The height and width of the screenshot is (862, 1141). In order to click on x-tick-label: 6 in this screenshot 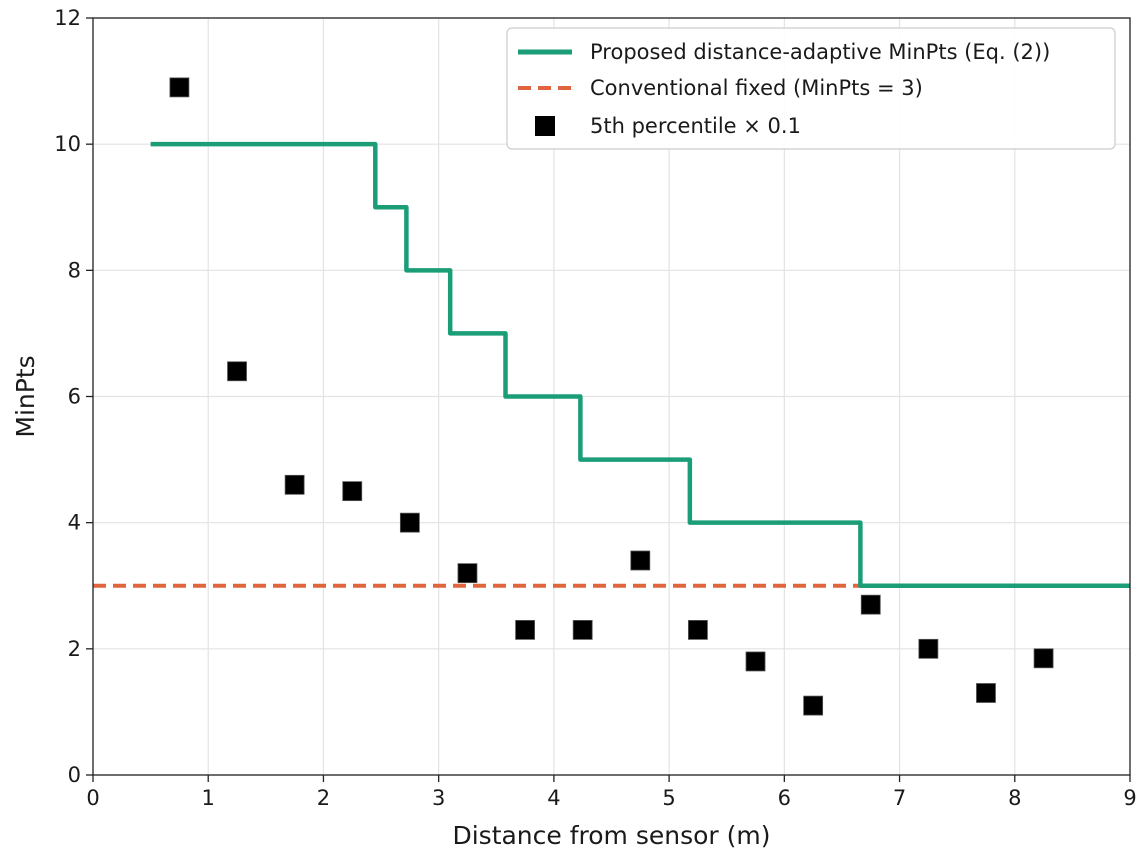, I will do `click(784, 798)`.